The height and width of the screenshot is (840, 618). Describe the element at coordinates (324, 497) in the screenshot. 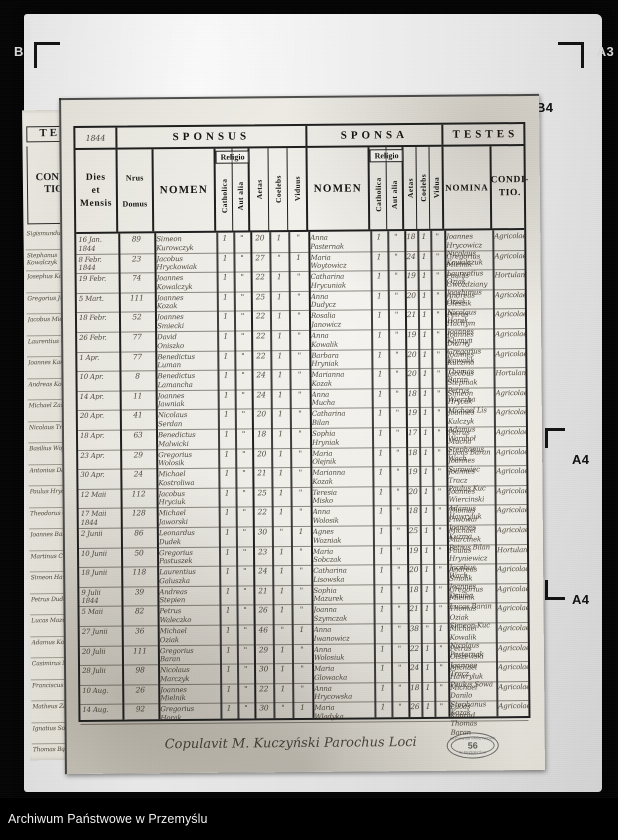

I see `cell-sponsa: Teresia Misko` at that location.